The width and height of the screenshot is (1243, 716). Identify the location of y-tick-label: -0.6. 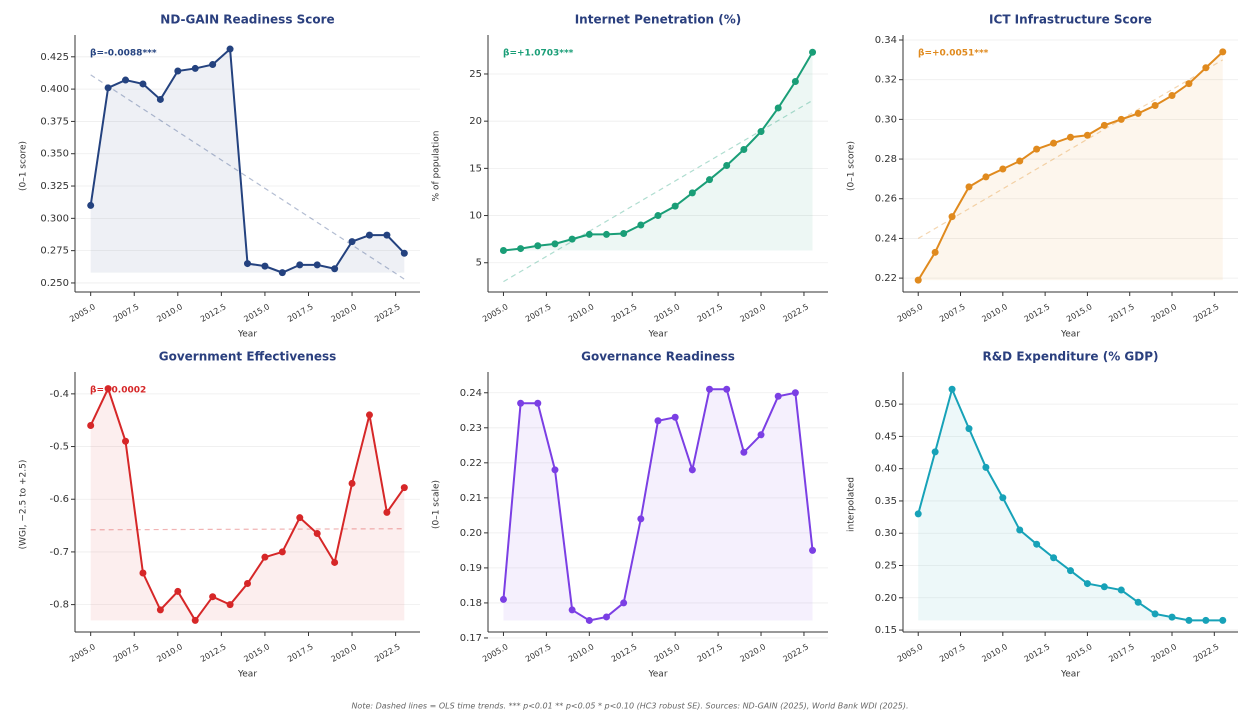
(59, 499).